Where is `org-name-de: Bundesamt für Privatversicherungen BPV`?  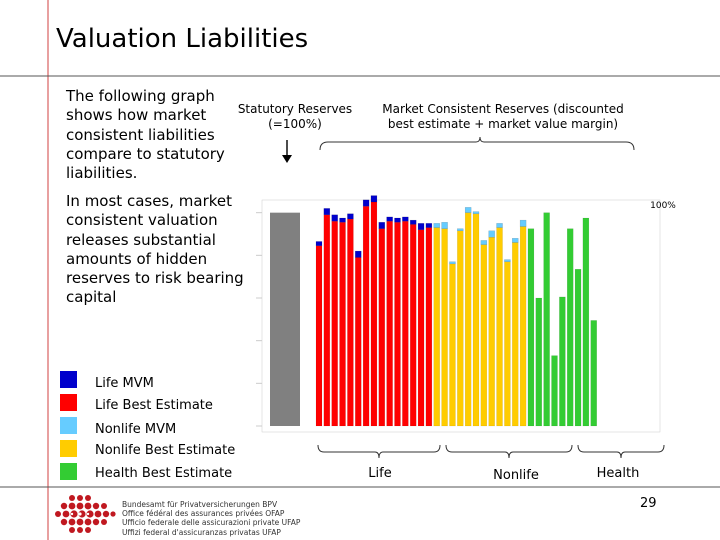 org-name-de: Bundesamt für Privatversicherungen BPV is located at coordinates (200, 504).